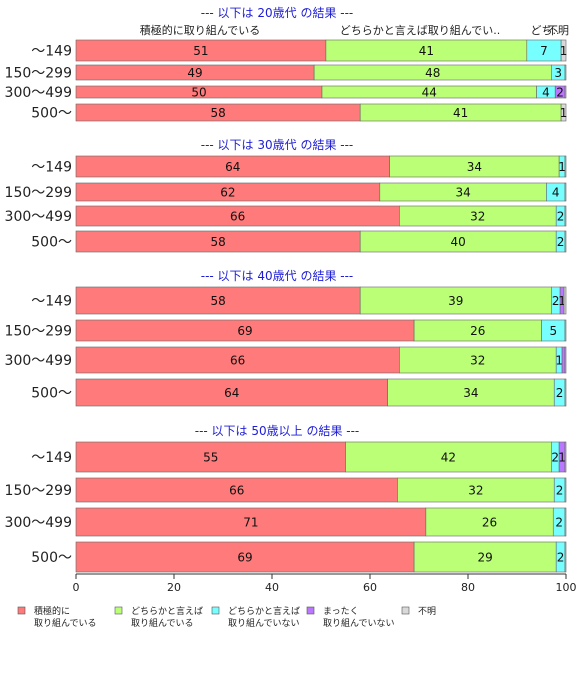 The height and width of the screenshot is (694, 580). I want to click on data-label: 55, so click(210, 458).